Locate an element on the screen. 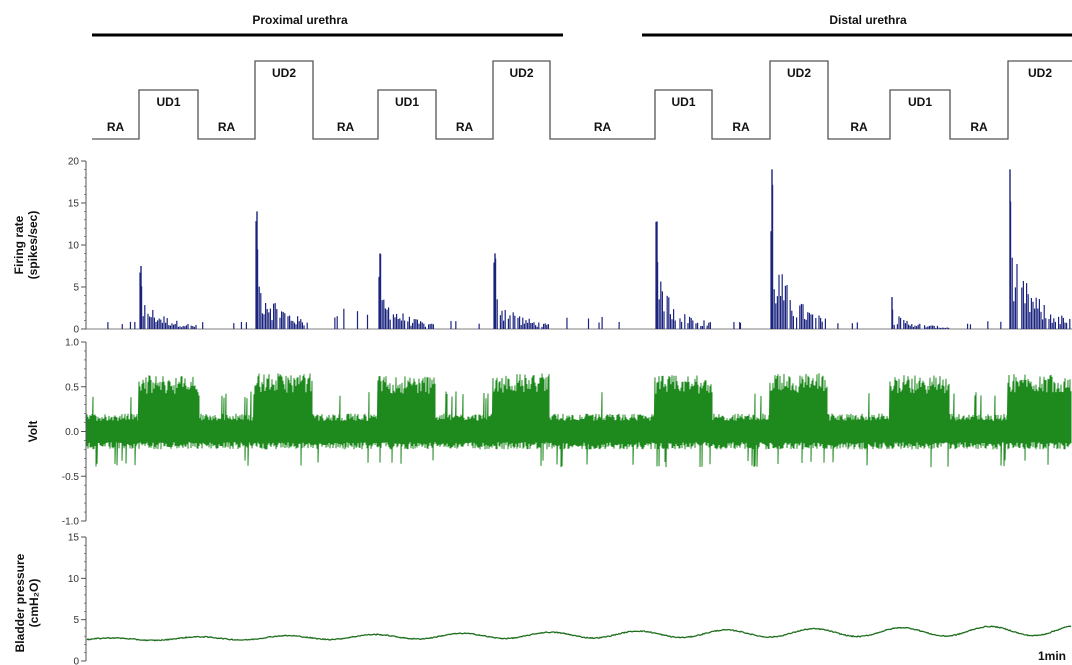 The height and width of the screenshot is (665, 1072). bladder-pressure-tick-label: 0 is located at coordinates (76, 661).